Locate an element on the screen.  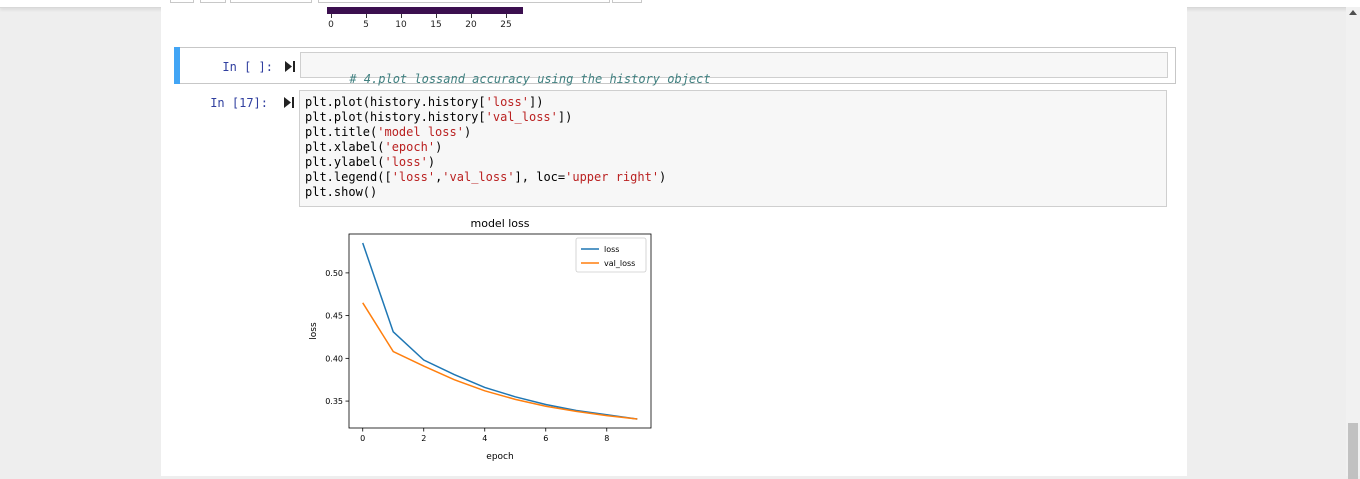
prev-axis-tick-label: 15 is located at coordinates (436, 25).